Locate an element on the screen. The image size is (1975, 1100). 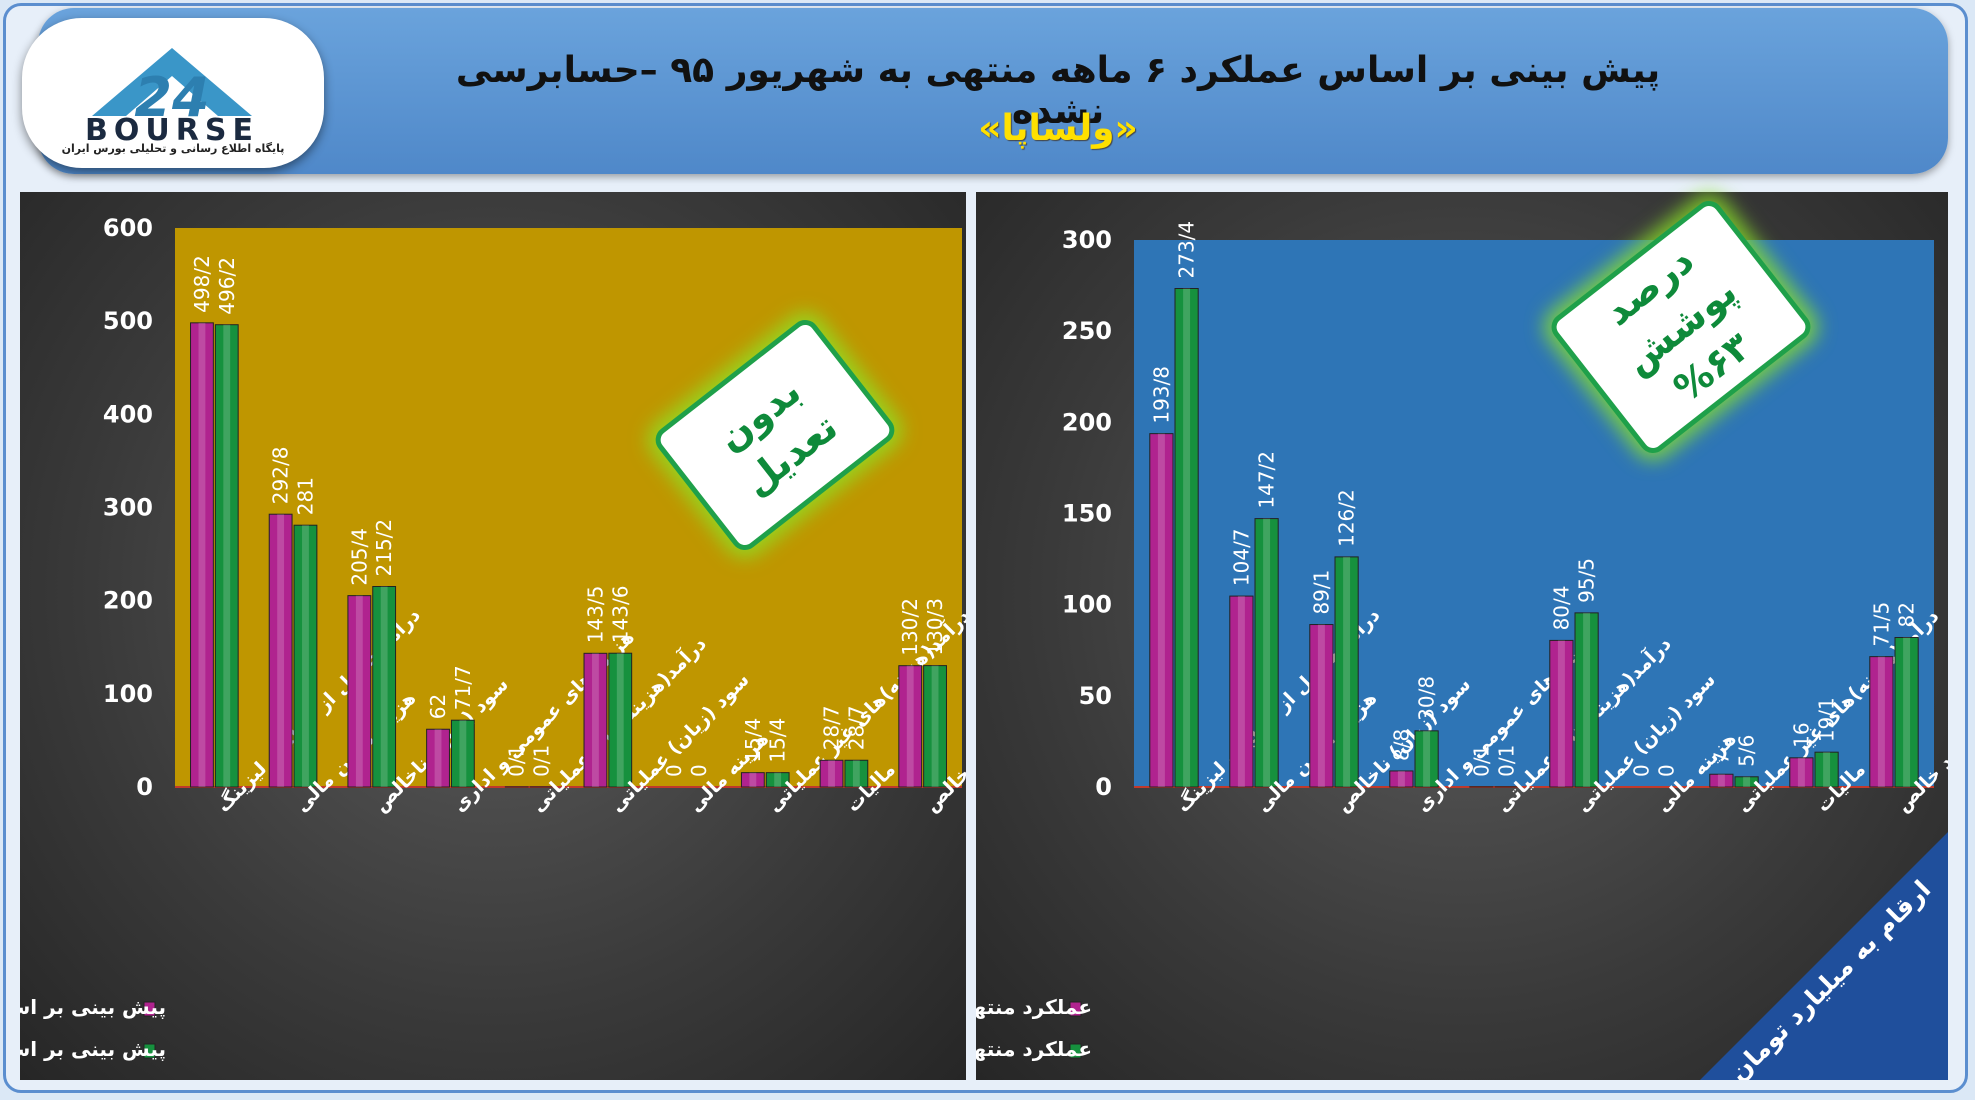
y-tick-label: 150 is located at coordinates (1087, 514).